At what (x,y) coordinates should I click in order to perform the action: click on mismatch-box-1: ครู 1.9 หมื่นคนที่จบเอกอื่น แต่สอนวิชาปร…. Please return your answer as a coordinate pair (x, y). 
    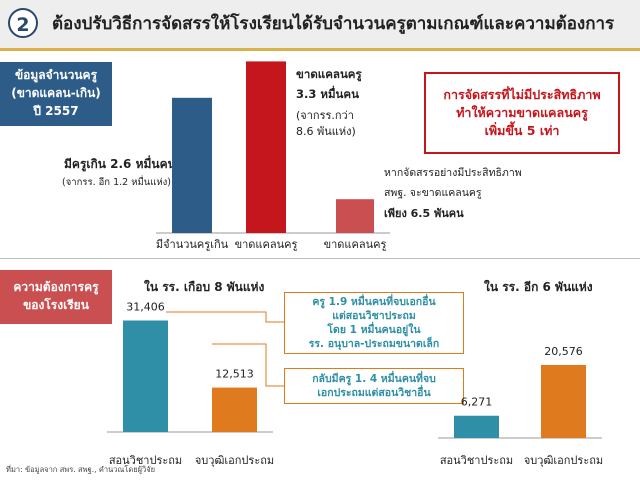
    Looking at the image, I should click on (374, 323).